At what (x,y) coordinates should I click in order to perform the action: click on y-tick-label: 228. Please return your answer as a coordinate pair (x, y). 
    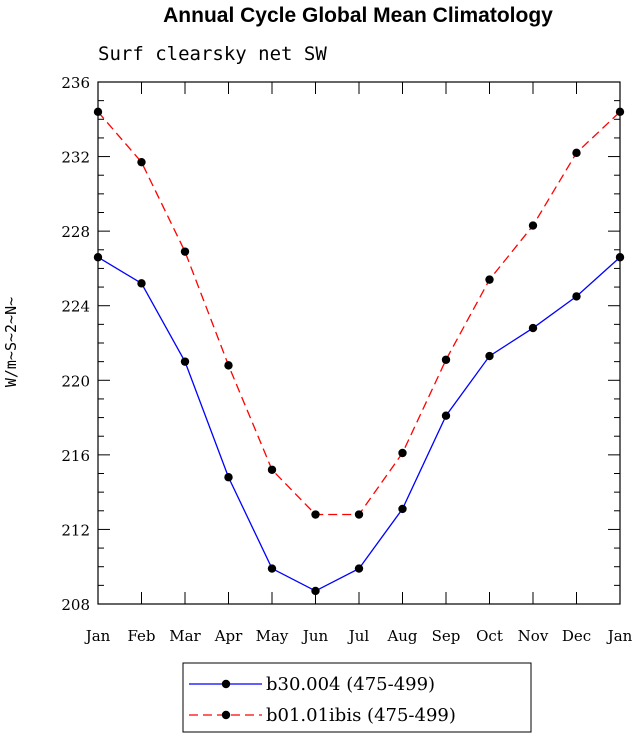
    Looking at the image, I should click on (75, 232).